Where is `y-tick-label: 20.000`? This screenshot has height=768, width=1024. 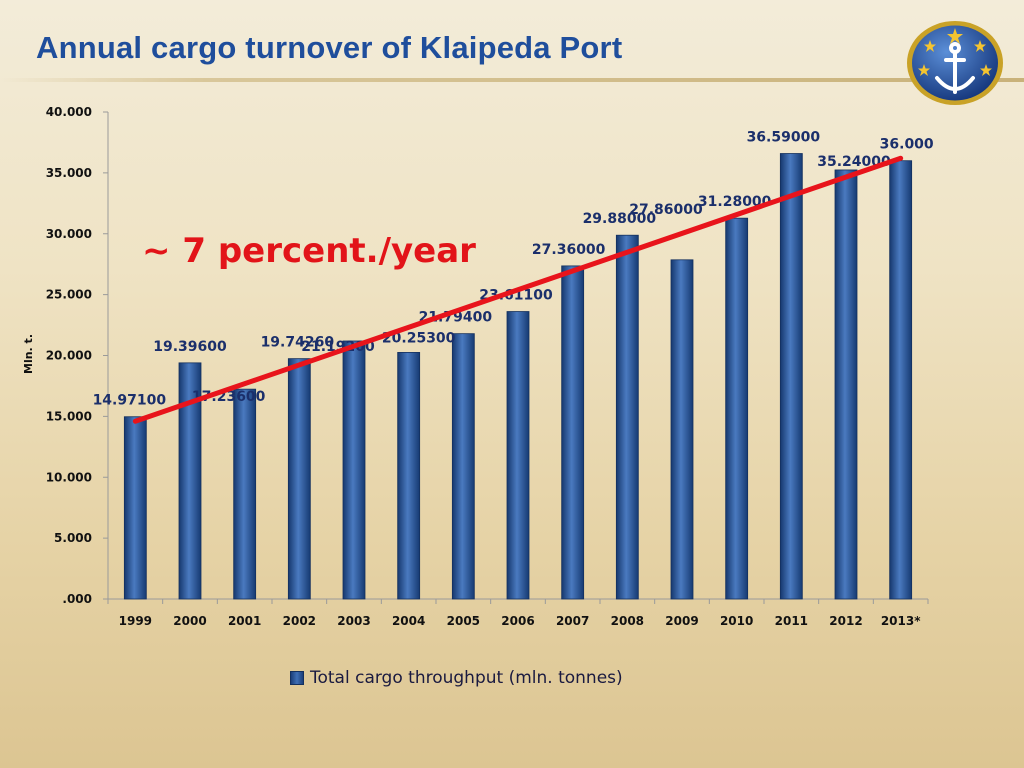
y-tick-label: 20.000 is located at coordinates (69, 356).